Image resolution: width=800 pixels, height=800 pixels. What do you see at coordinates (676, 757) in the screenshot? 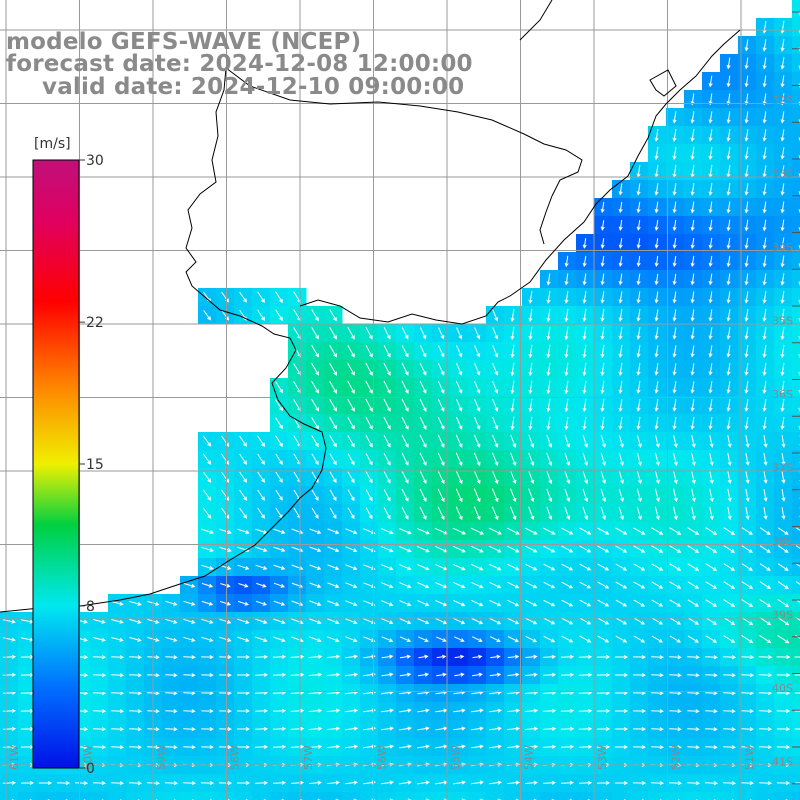
I see `longitude-label: 52W` at bounding box center [676, 757].